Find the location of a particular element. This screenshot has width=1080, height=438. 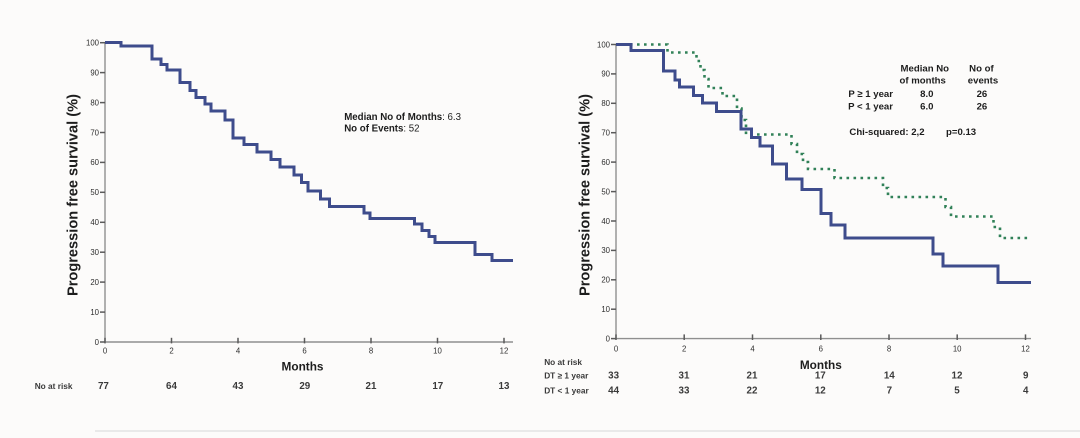

svg-text: 13 is located at coordinates (504, 386).